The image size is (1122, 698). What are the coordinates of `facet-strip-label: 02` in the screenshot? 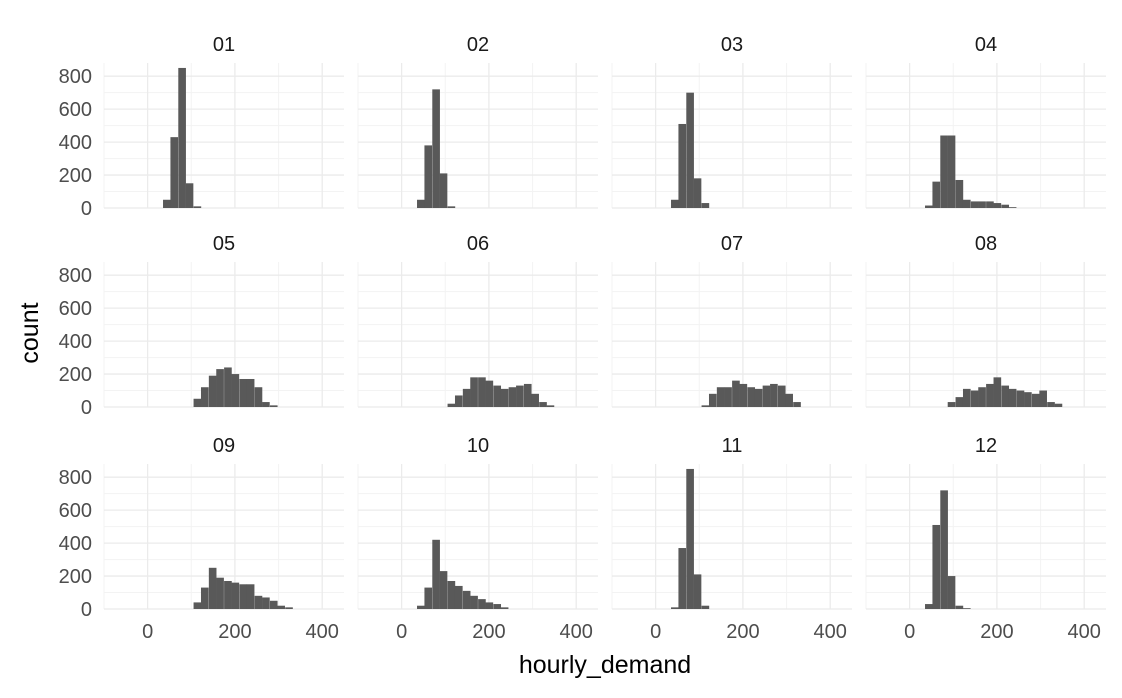 It's located at (478, 45).